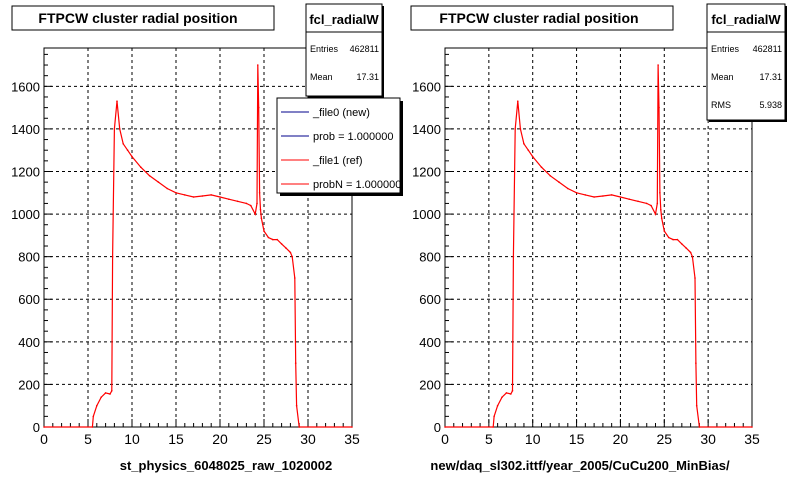 The image size is (800, 485). I want to click on stats-entries-value: 462811, so click(767, 49).